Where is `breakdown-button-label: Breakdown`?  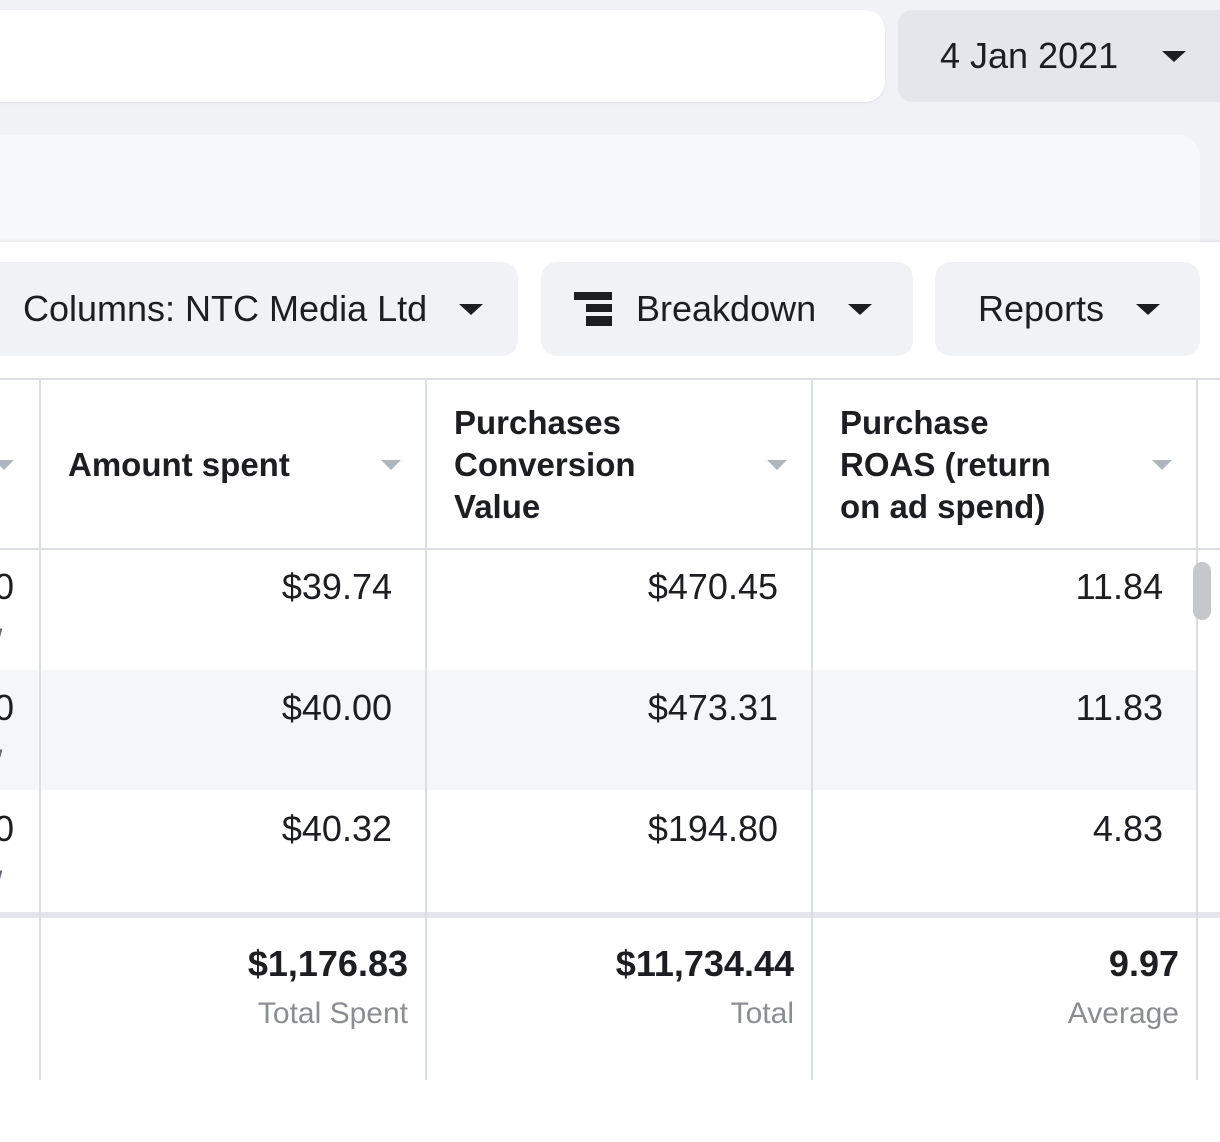
breakdown-button-label: Breakdown is located at coordinates (726, 308).